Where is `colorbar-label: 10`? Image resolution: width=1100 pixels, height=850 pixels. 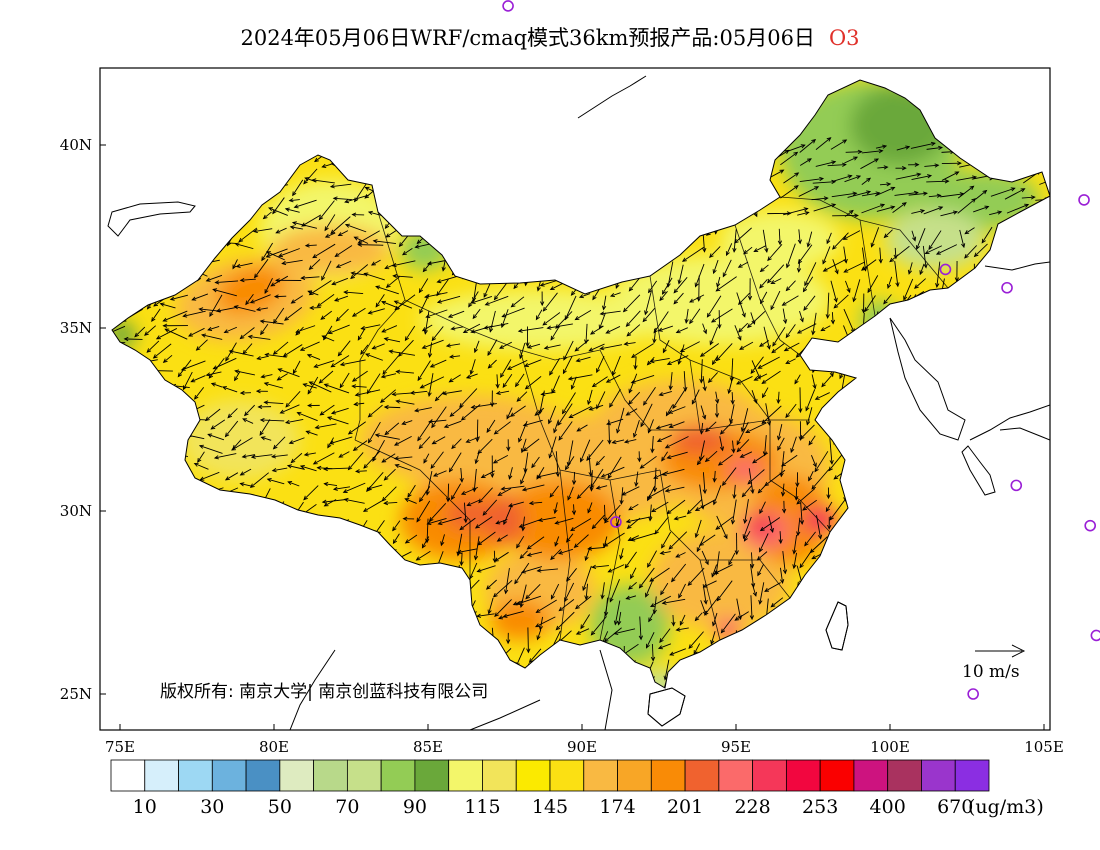 colorbar-label: 10 is located at coordinates (145, 807).